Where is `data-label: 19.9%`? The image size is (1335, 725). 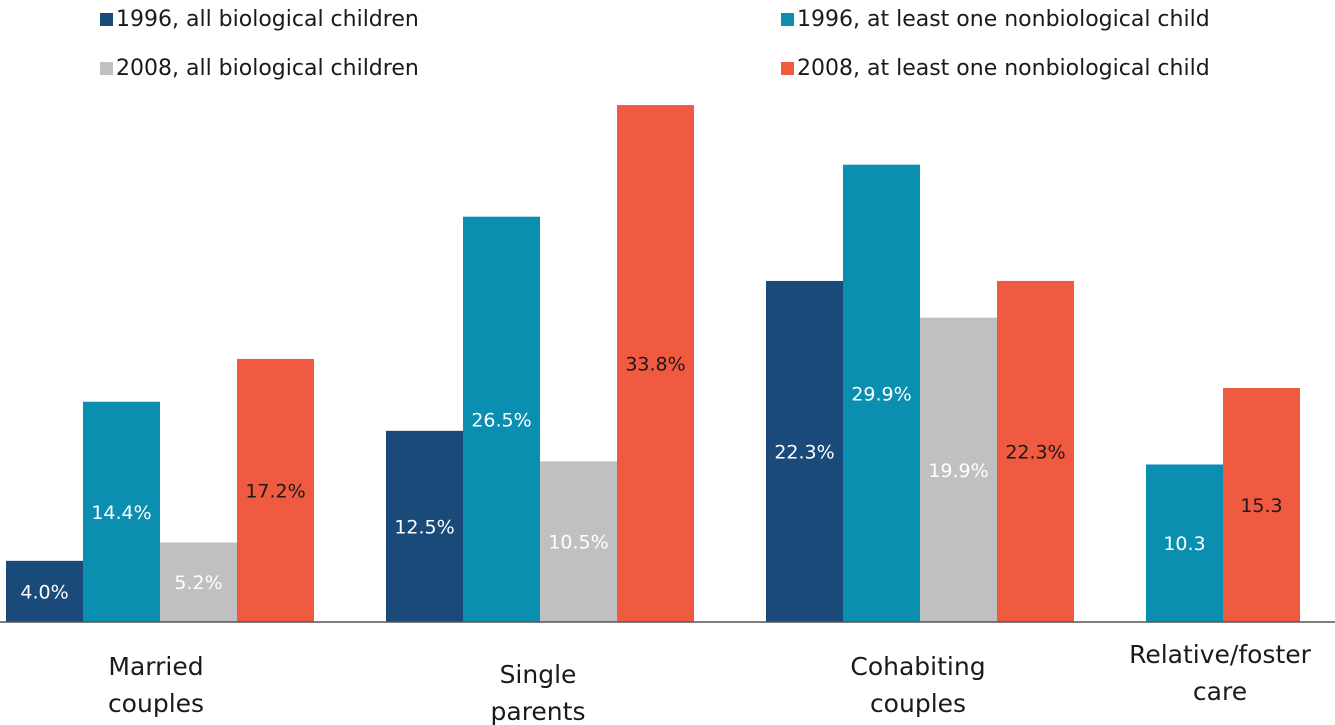
data-label: 19.9% is located at coordinates (958, 471).